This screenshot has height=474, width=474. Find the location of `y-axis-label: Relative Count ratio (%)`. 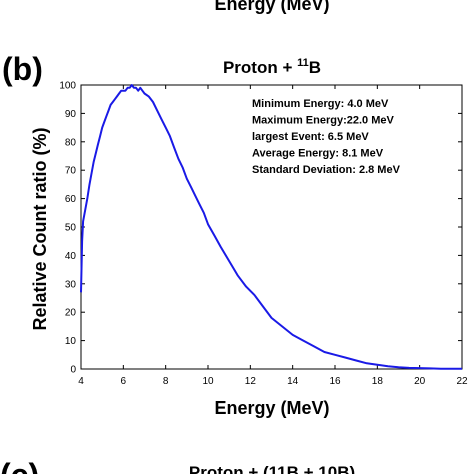

y-axis-label: Relative Count ratio (%) is located at coordinates (40, 228).